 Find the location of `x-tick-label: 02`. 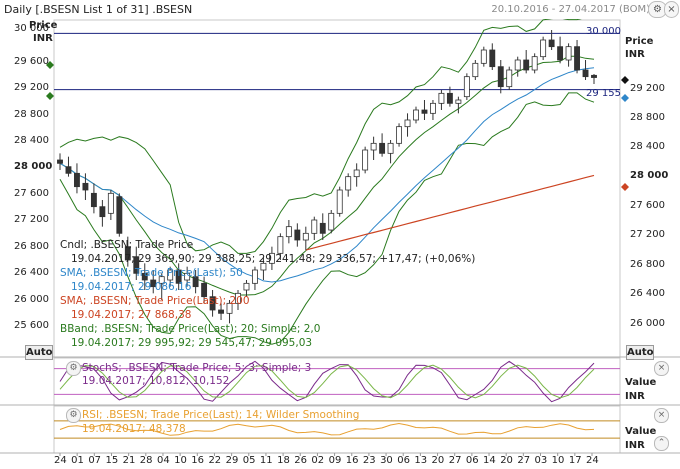

x-tick-label: 02 is located at coordinates (318, 460).